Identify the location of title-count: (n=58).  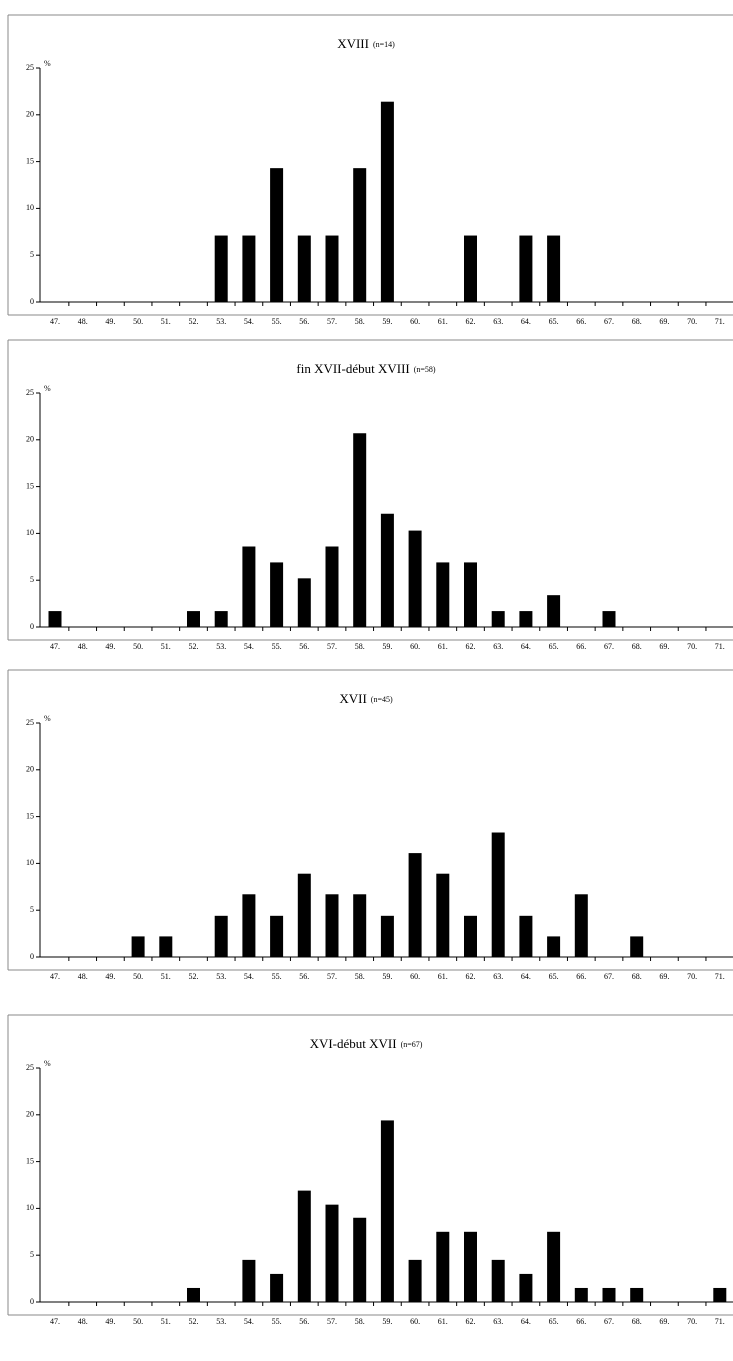
(425, 369).